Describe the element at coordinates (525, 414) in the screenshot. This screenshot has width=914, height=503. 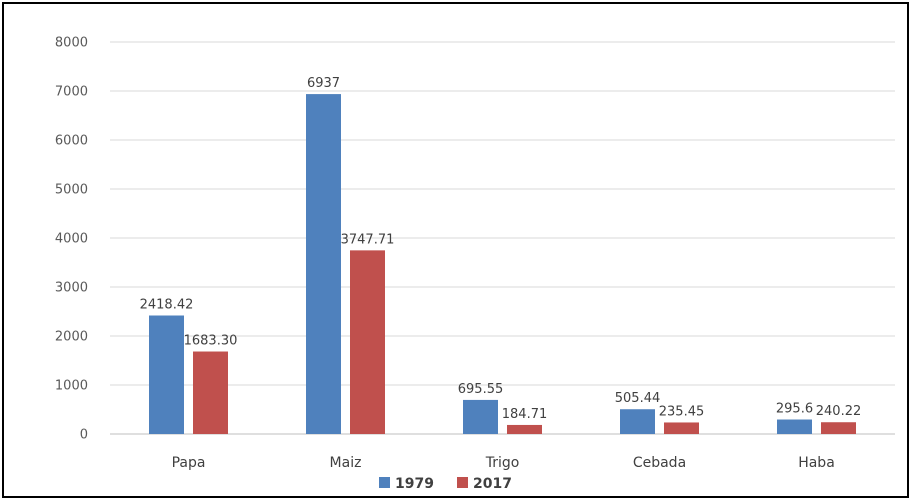
I see `data-label: 184.71` at that location.